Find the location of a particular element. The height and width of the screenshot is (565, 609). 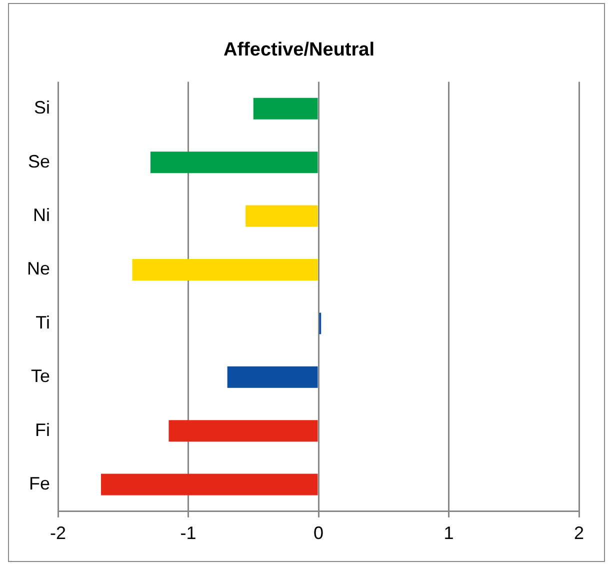

x-tick-label: 2 is located at coordinates (579, 533).